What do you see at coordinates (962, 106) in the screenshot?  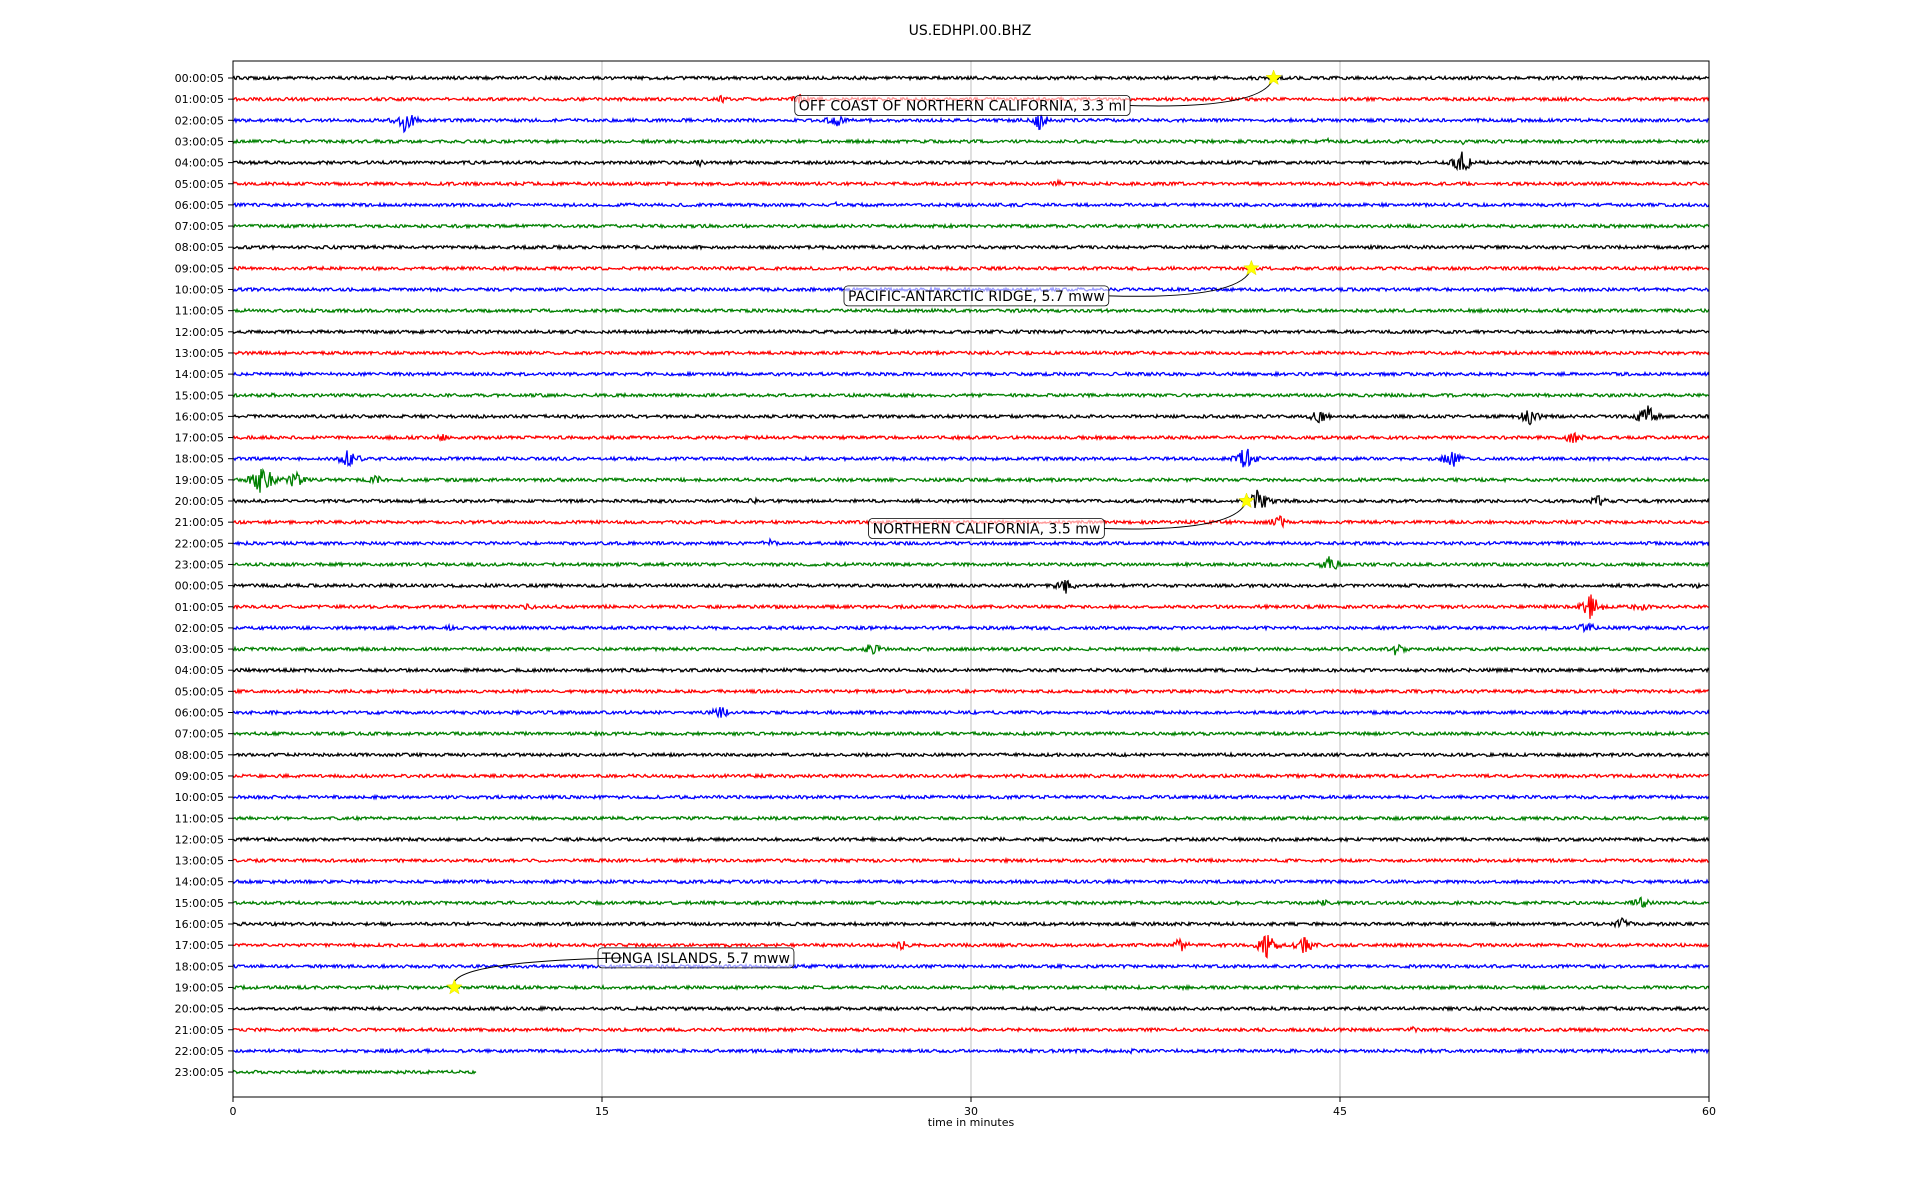 I see `event-label-0: OFF COAST OF NORTHERN CALIFORNIA, 3.3 ml` at bounding box center [962, 106].